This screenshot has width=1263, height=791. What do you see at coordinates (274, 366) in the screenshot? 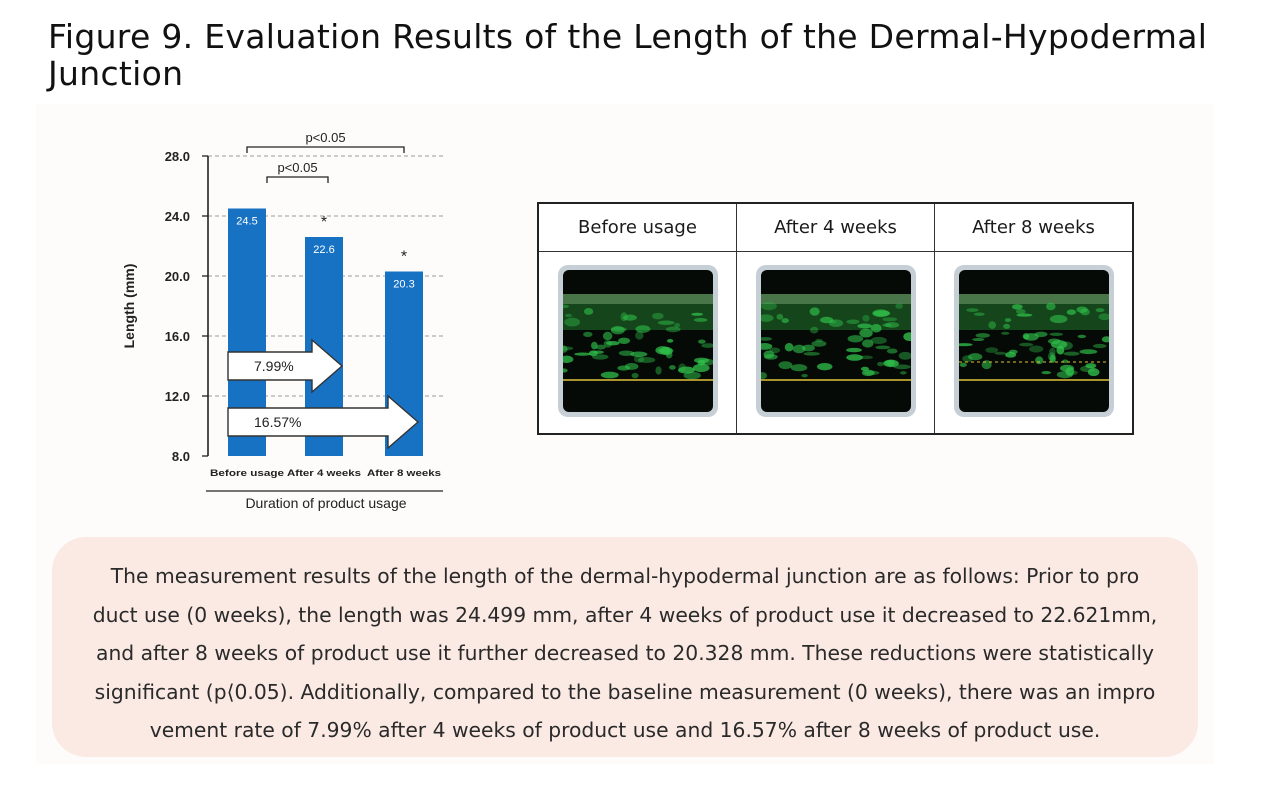
I see `improvement-label: 7.99%` at bounding box center [274, 366].